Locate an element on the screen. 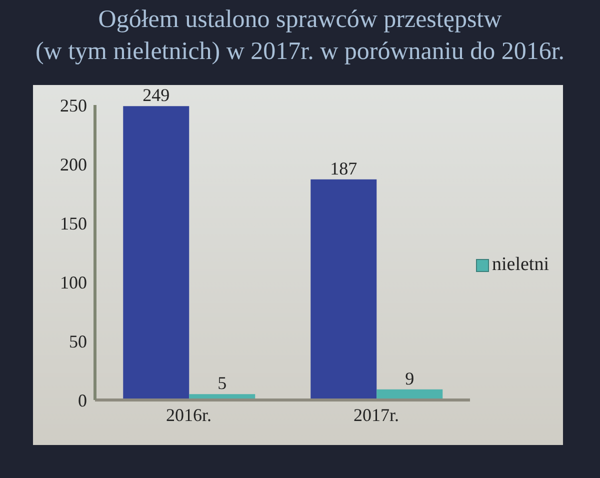  x-tick-label: 2017r. is located at coordinates (376, 414).